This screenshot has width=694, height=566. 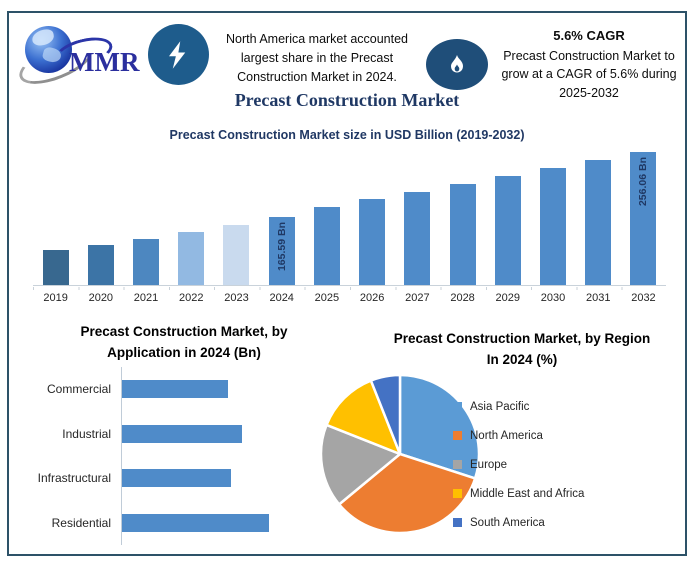 I want to click on flame-icon, so click(x=457, y=63).